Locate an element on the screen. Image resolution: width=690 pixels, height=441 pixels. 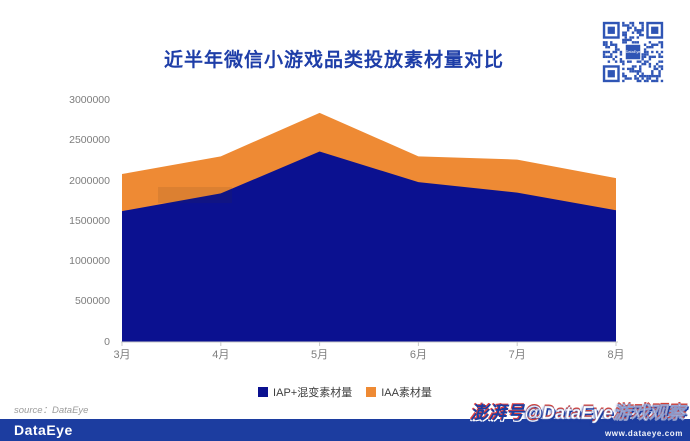
pengpai-badge-icon: 澎湃号 is located at coordinates (497, 413).